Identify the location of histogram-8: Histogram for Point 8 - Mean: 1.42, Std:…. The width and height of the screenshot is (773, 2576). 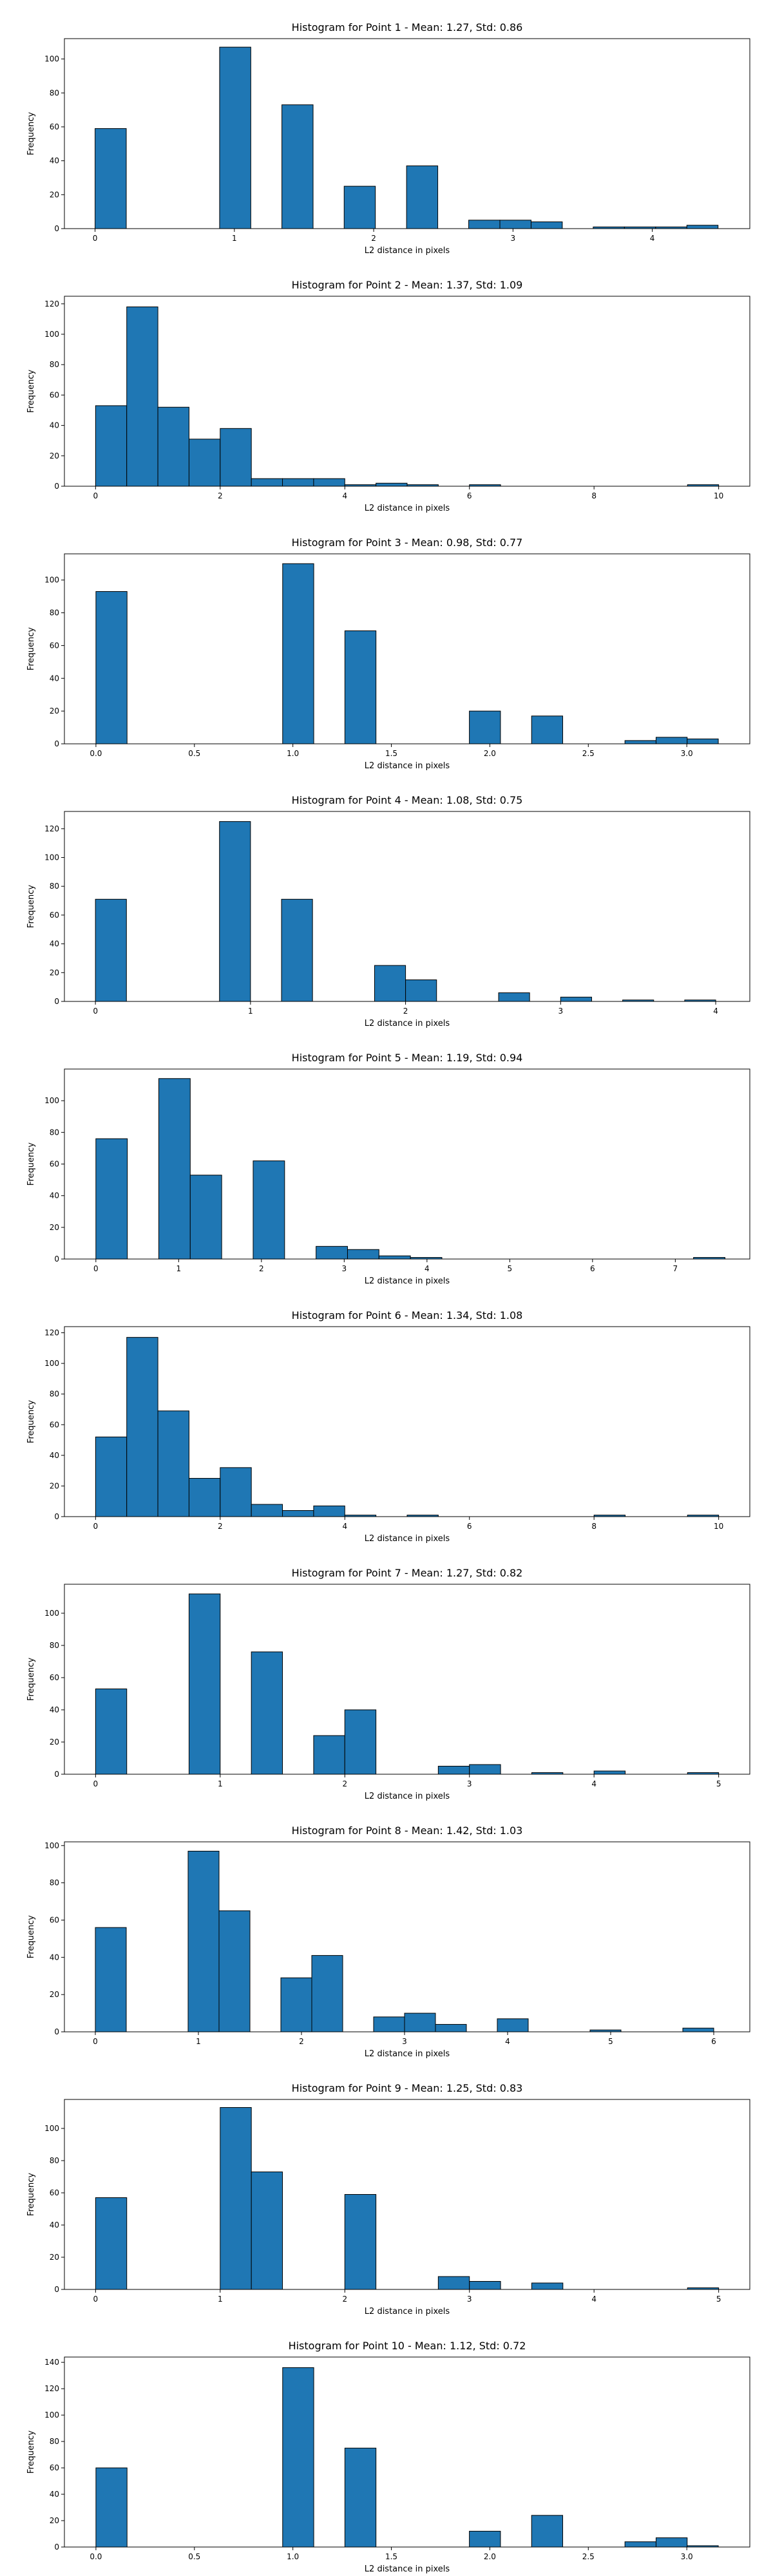
(388, 1942).